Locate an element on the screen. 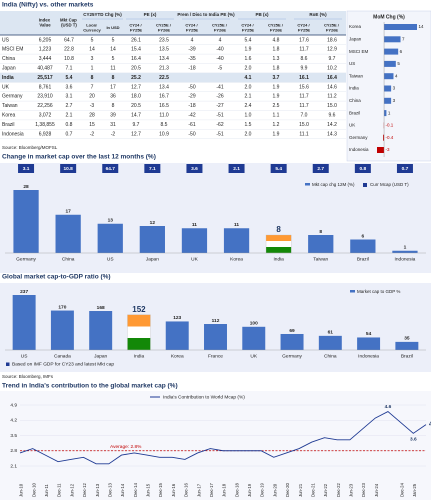  mcap-label: 0.8 is located at coordinates (363, 169).